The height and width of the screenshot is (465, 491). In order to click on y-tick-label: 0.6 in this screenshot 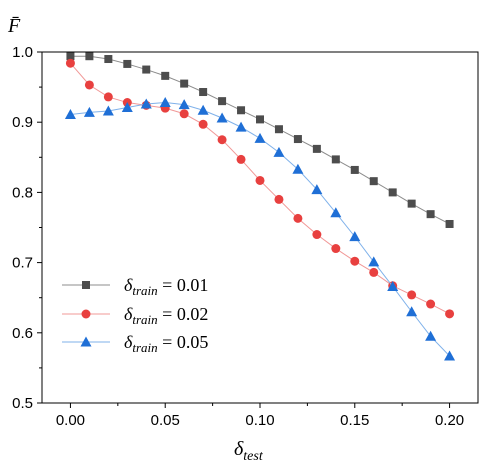, I will do `click(22, 333)`.